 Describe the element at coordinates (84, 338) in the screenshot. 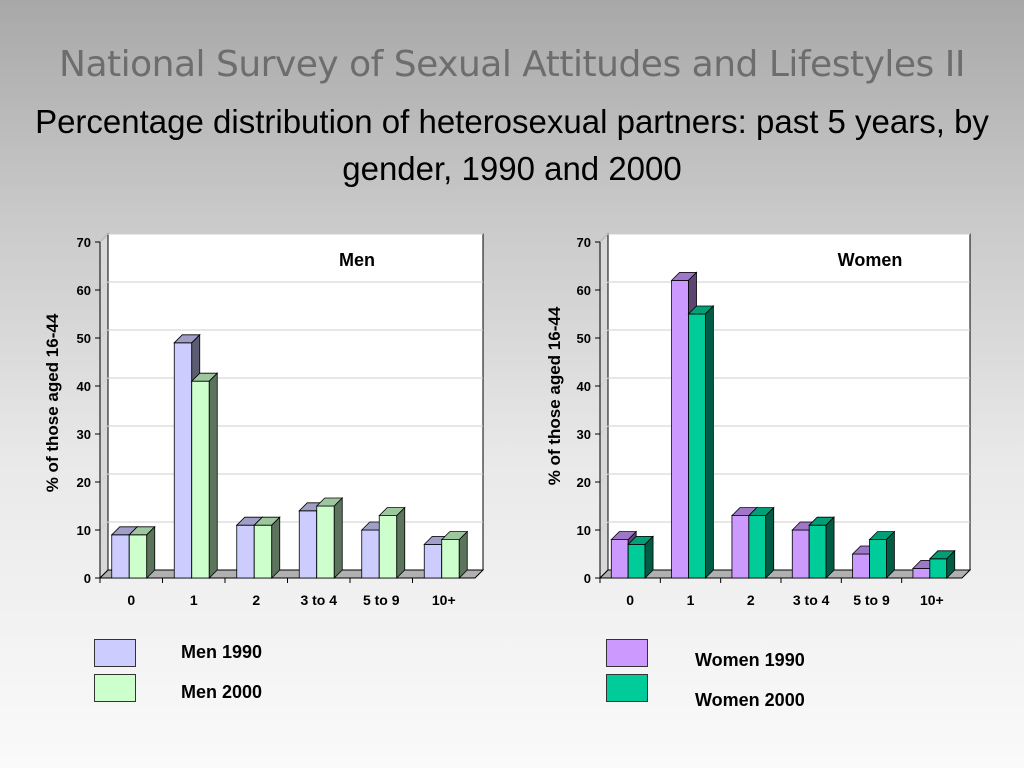

I see `men-ytick-label: 50` at that location.